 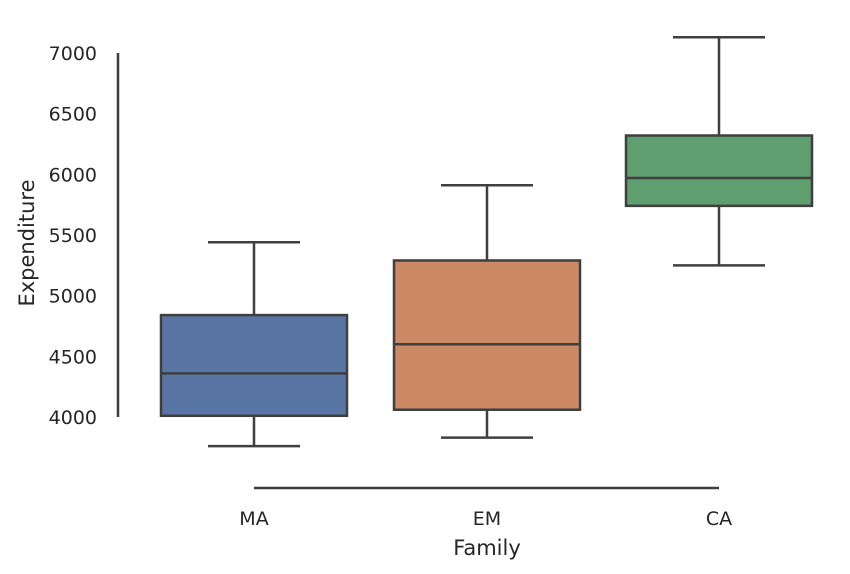 I want to click on y-tick-label: 7000, so click(x=73, y=54).